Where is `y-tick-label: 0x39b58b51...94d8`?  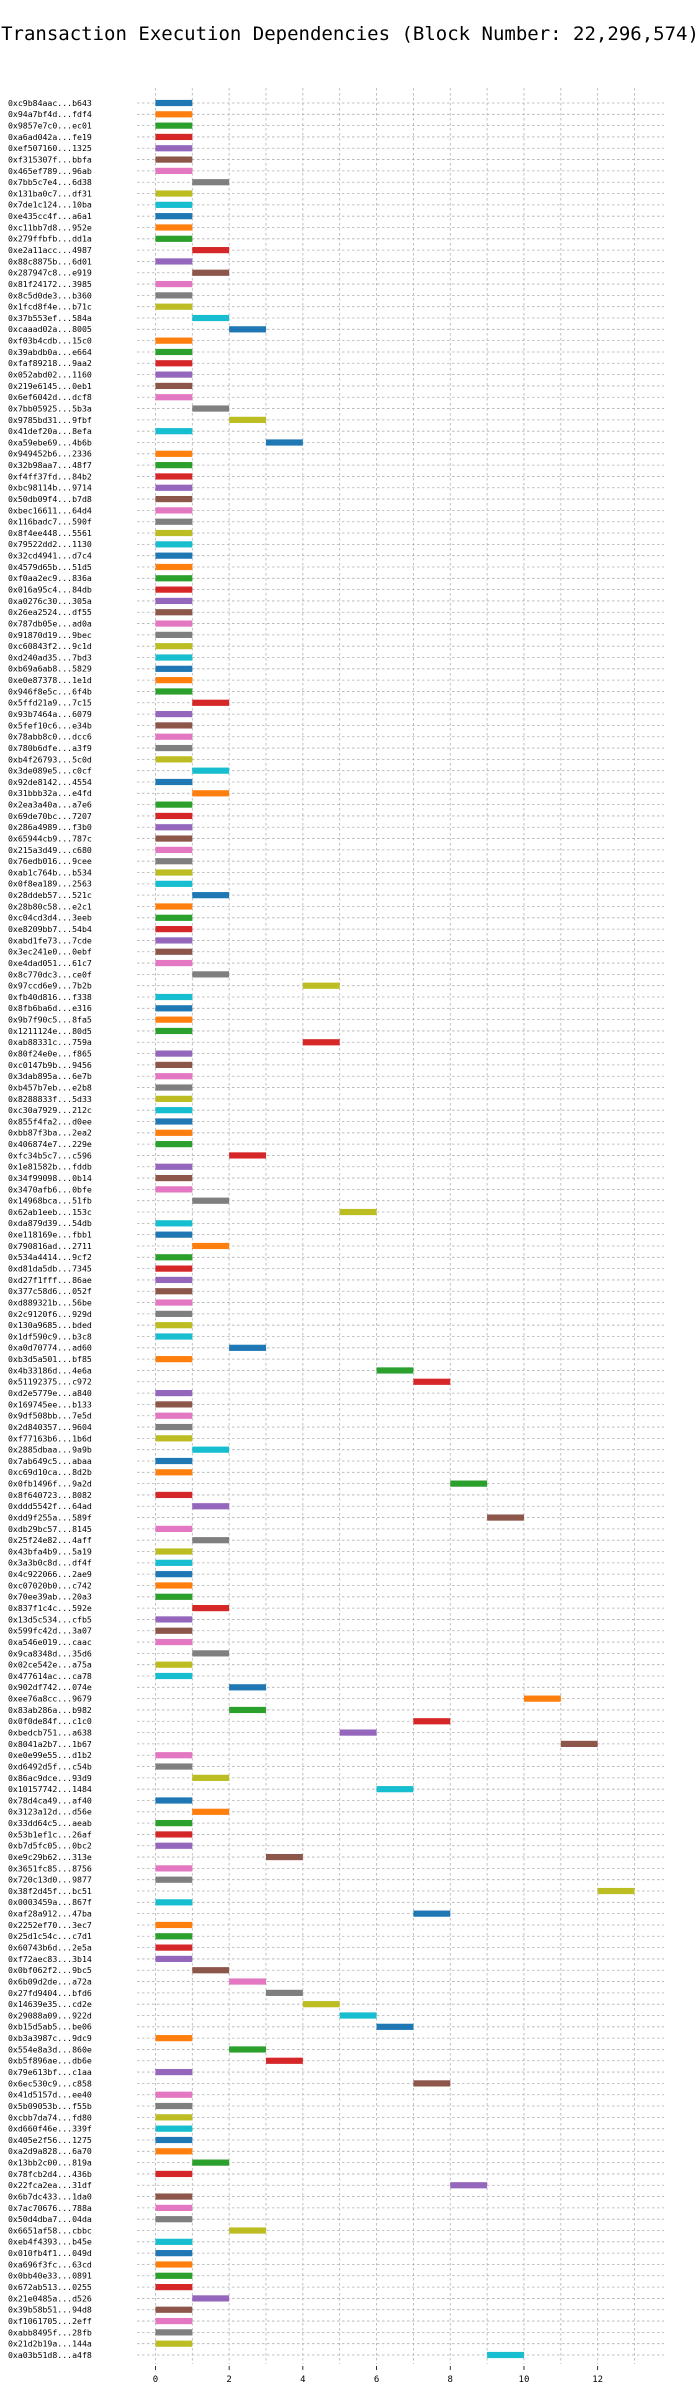
y-tick-label: 0x39b58b51...94d8 is located at coordinates (50, 2310).